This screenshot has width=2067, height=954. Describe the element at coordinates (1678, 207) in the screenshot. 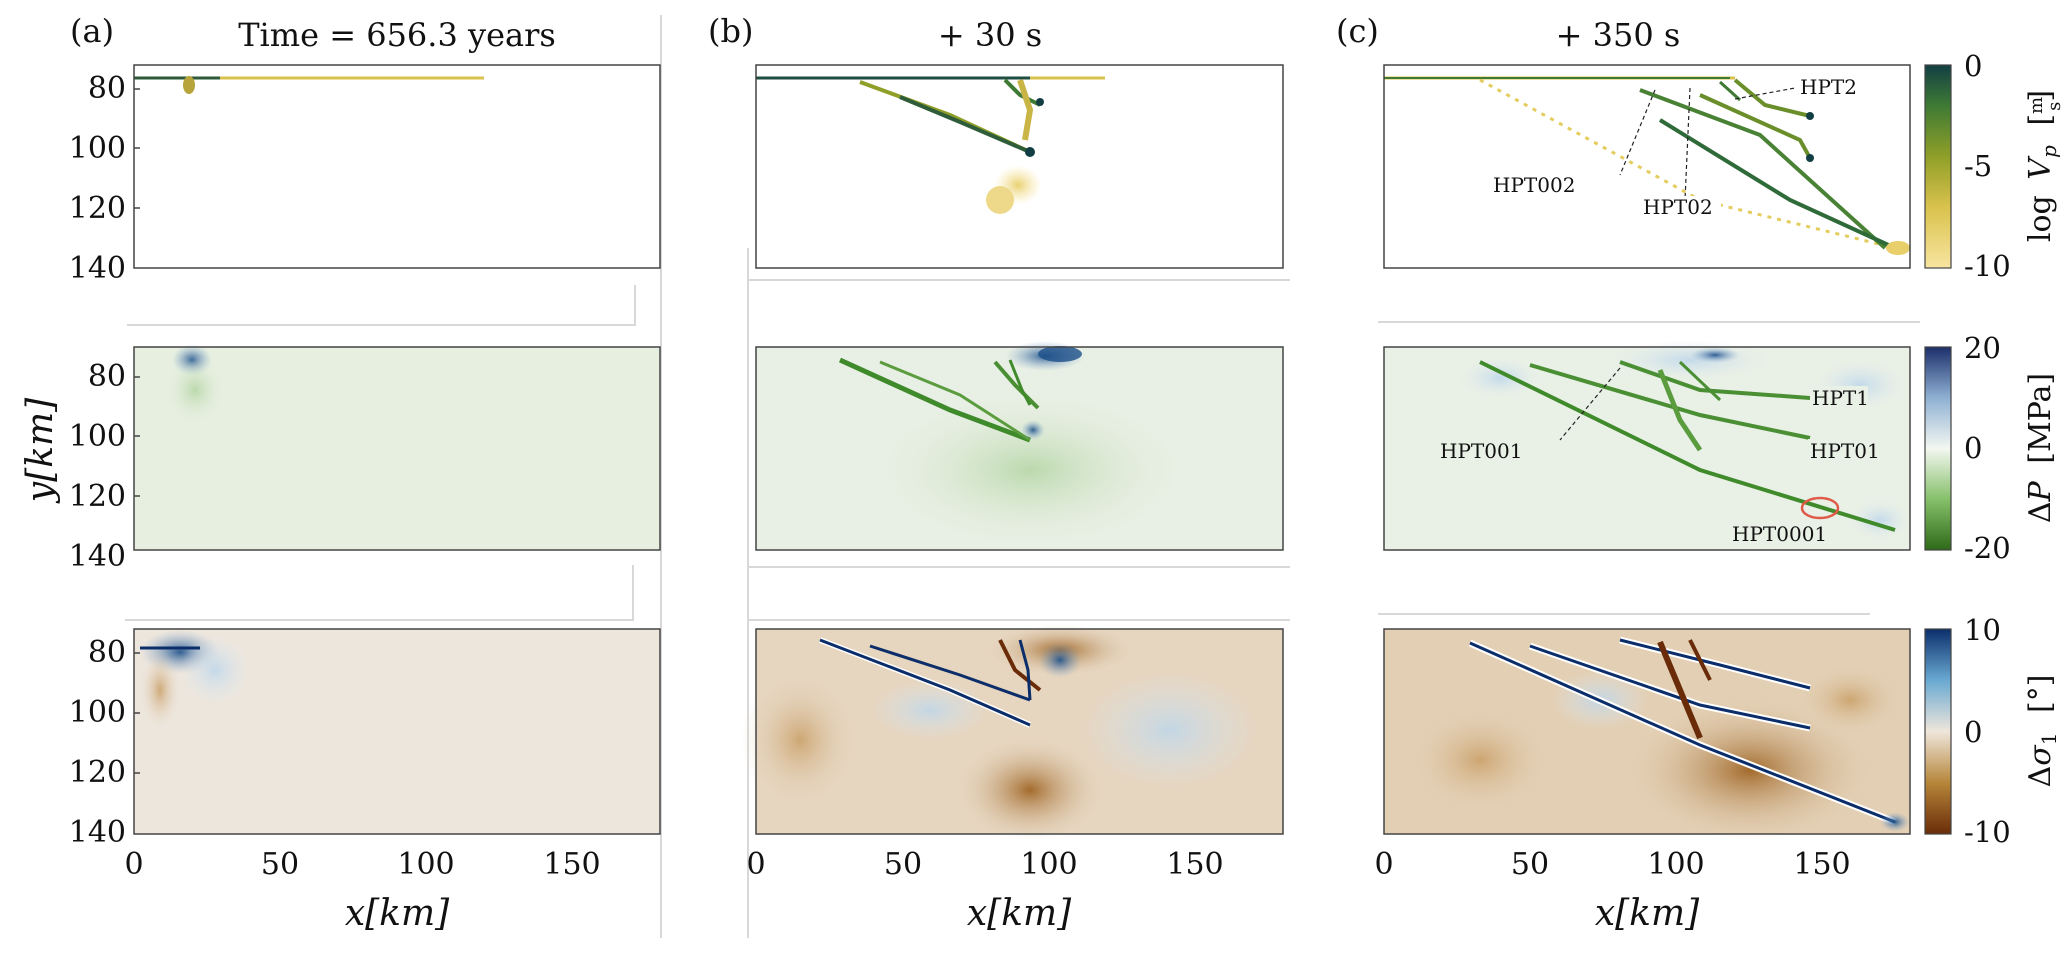

I see `annotation-hpt02: HPT02` at that location.